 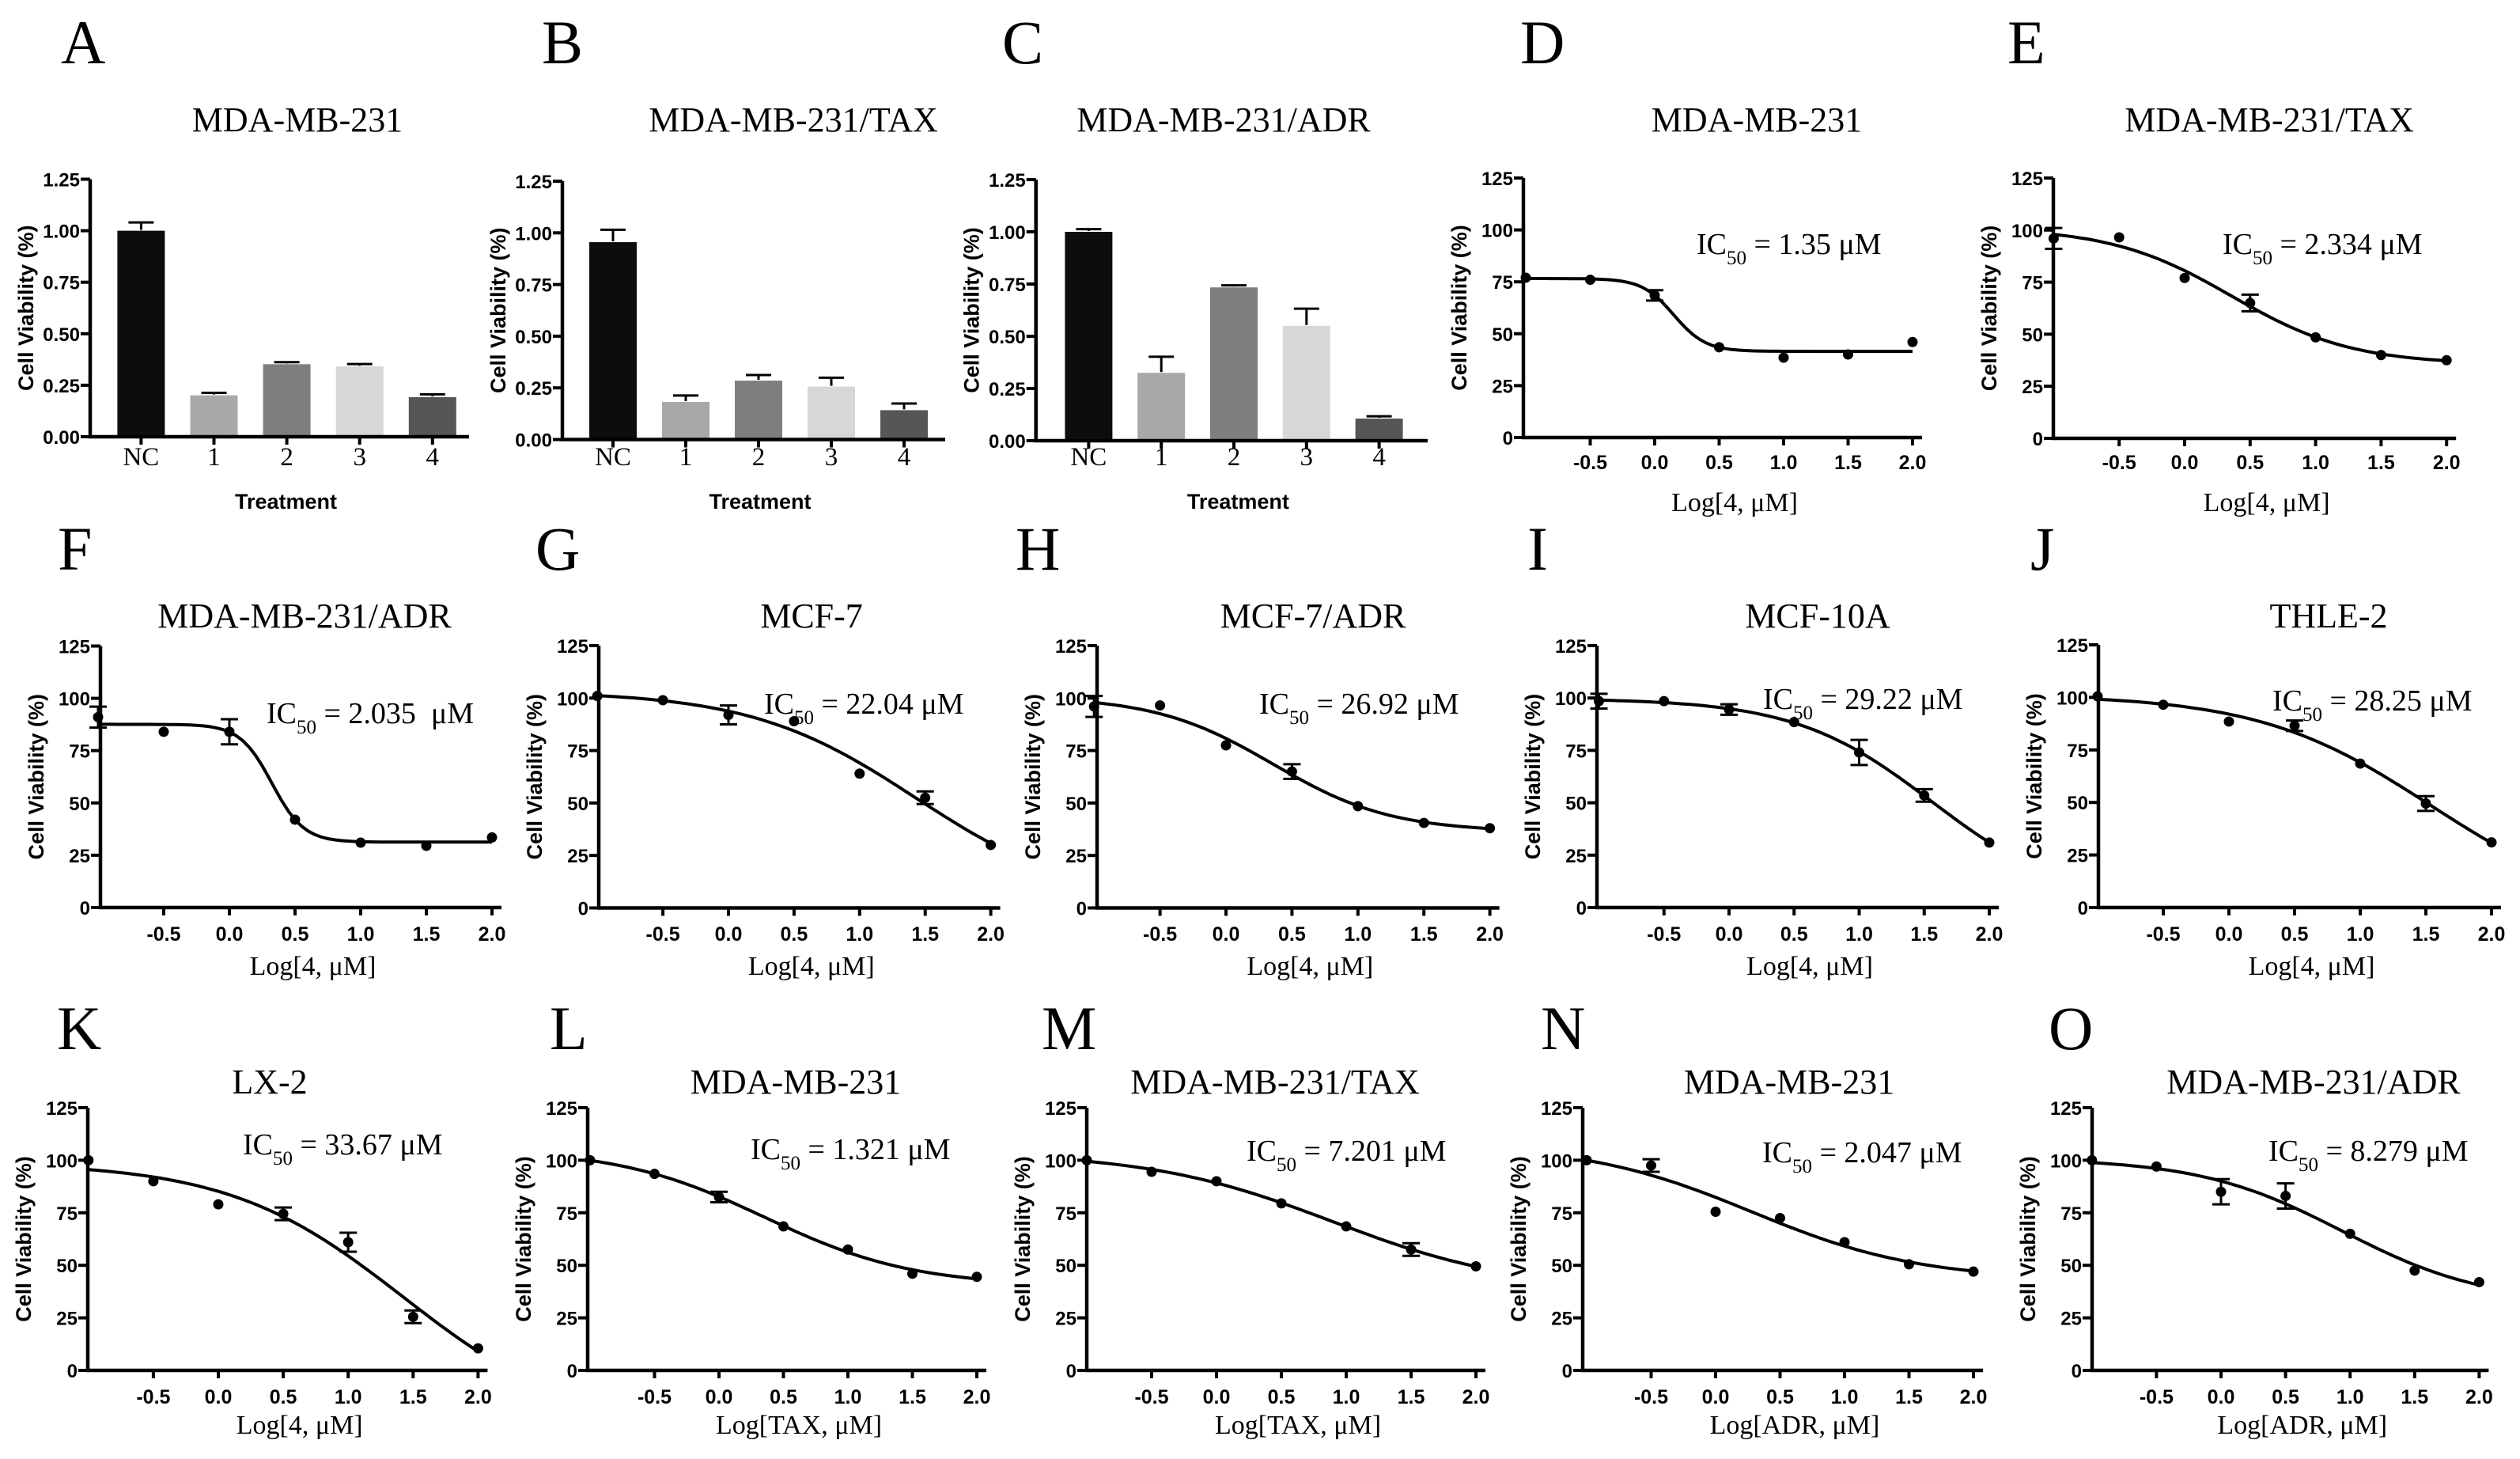 What do you see at coordinates (562, 42) in the screenshot?
I see `svg-text: B` at bounding box center [562, 42].